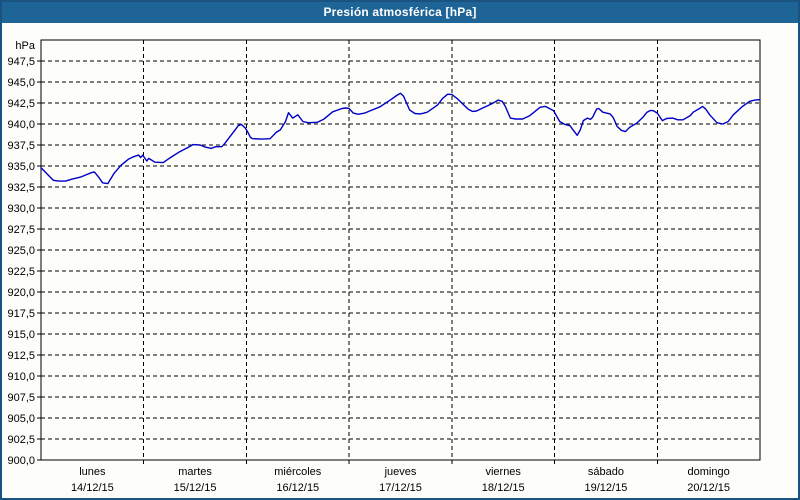 The image size is (800, 500). Describe the element at coordinates (606, 488) in the screenshot. I see `day-date-label: 19/12/15` at that location.